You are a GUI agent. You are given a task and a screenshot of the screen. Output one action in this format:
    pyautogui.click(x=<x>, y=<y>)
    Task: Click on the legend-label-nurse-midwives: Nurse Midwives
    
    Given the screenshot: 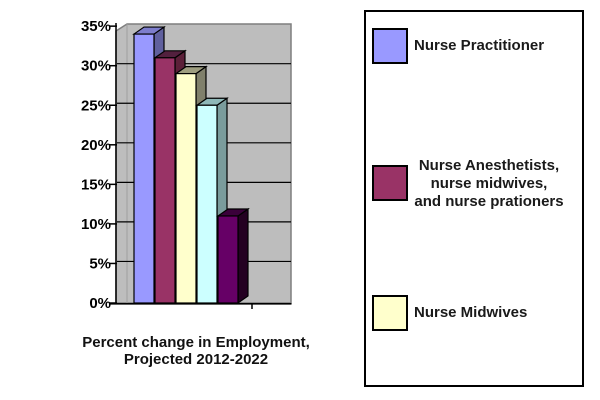 What is the action you would take?
    pyautogui.click(x=471, y=312)
    